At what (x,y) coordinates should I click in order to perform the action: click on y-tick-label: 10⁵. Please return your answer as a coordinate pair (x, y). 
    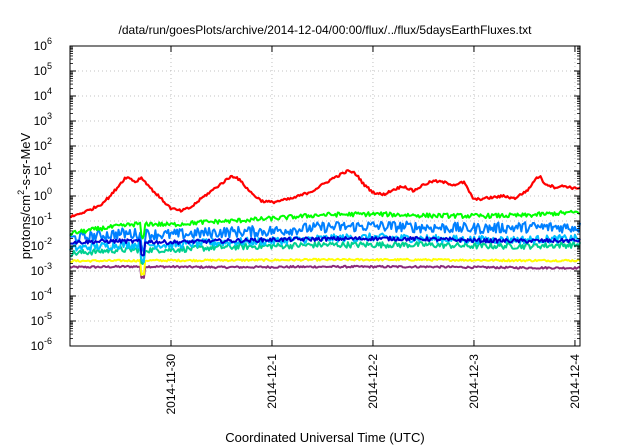
    Looking at the image, I should click on (43, 69).